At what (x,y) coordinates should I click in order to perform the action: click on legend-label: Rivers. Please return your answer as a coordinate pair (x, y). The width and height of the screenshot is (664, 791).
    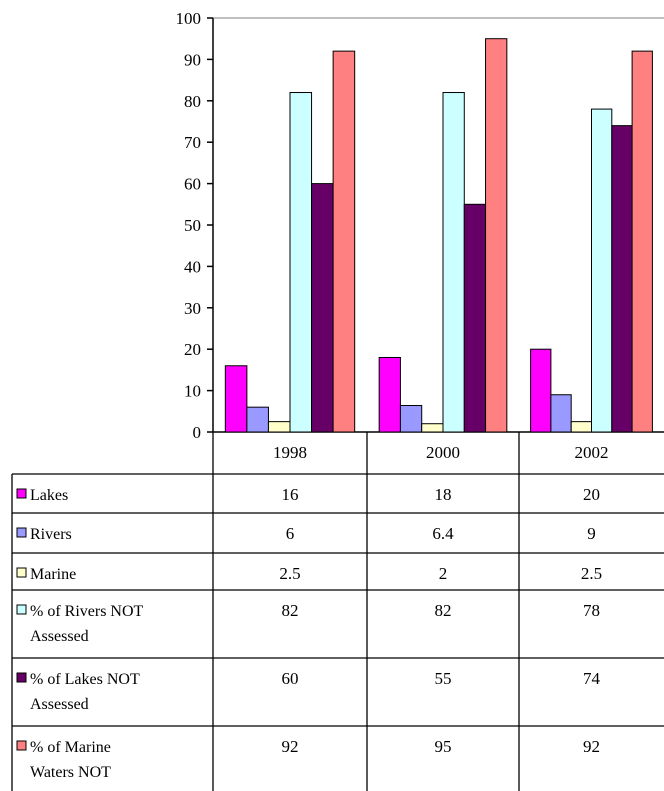
    Looking at the image, I should click on (51, 534).